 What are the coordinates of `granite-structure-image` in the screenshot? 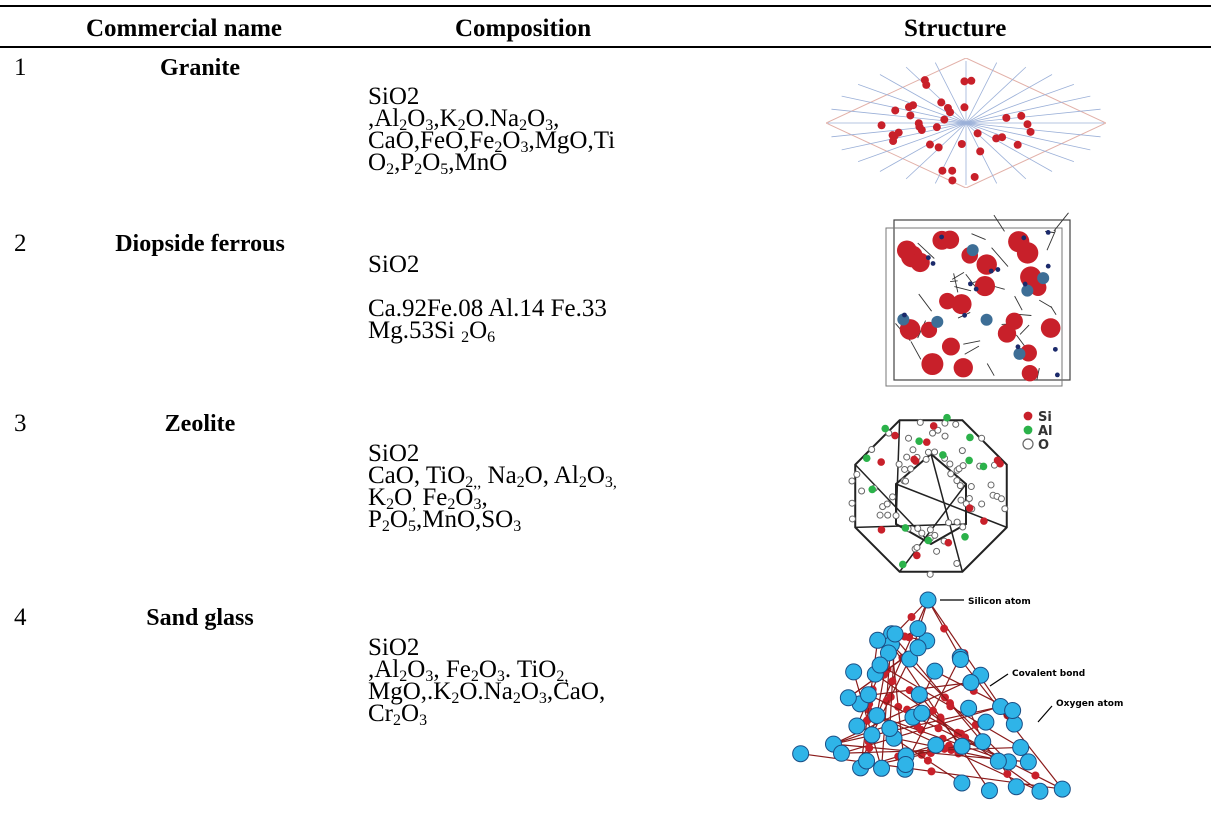 It's located at (966, 123).